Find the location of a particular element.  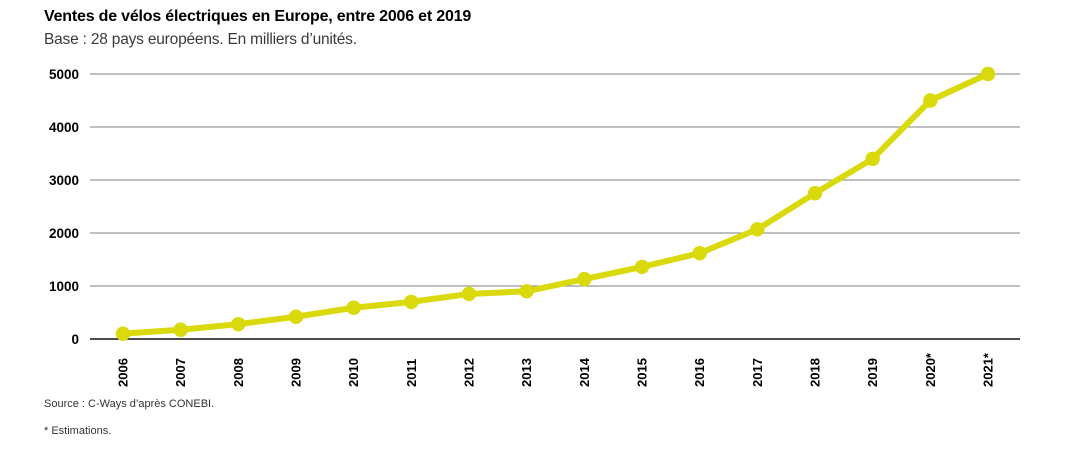

x-tick-label: 2008 is located at coordinates (238, 372).